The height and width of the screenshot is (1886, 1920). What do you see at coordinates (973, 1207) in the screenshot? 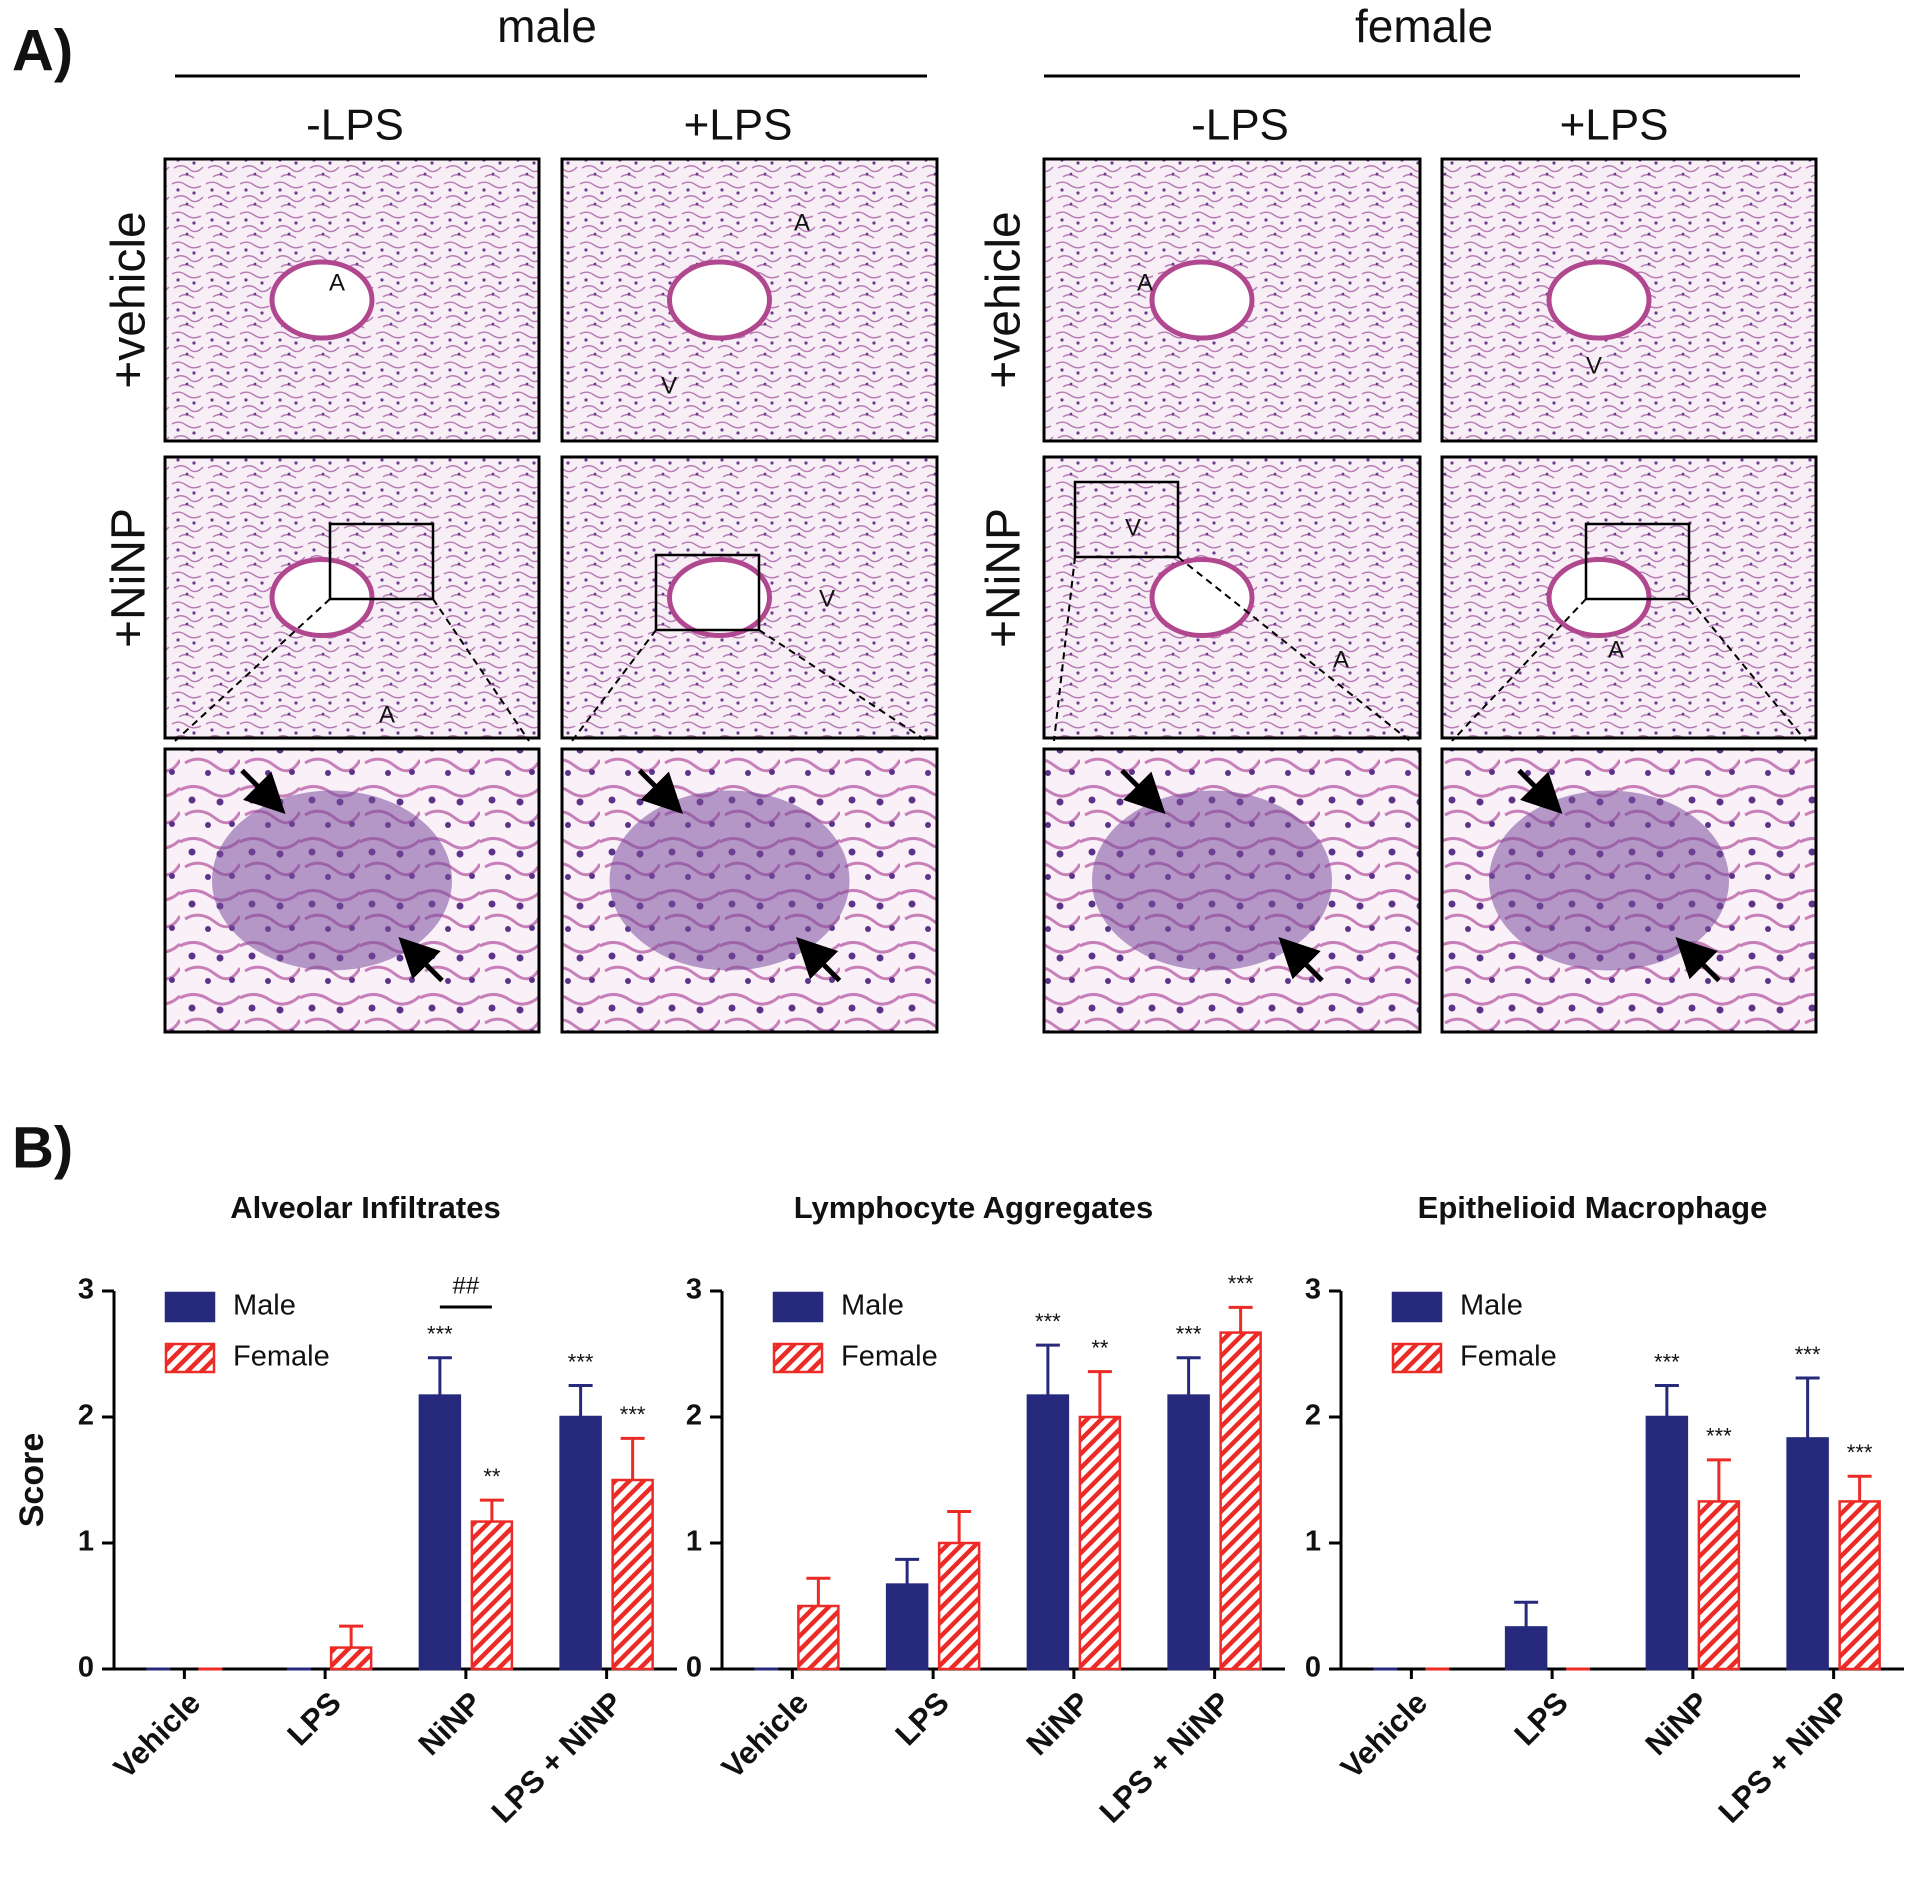
I see `chart-title: Lymphocyte Aggregates` at bounding box center [973, 1207].